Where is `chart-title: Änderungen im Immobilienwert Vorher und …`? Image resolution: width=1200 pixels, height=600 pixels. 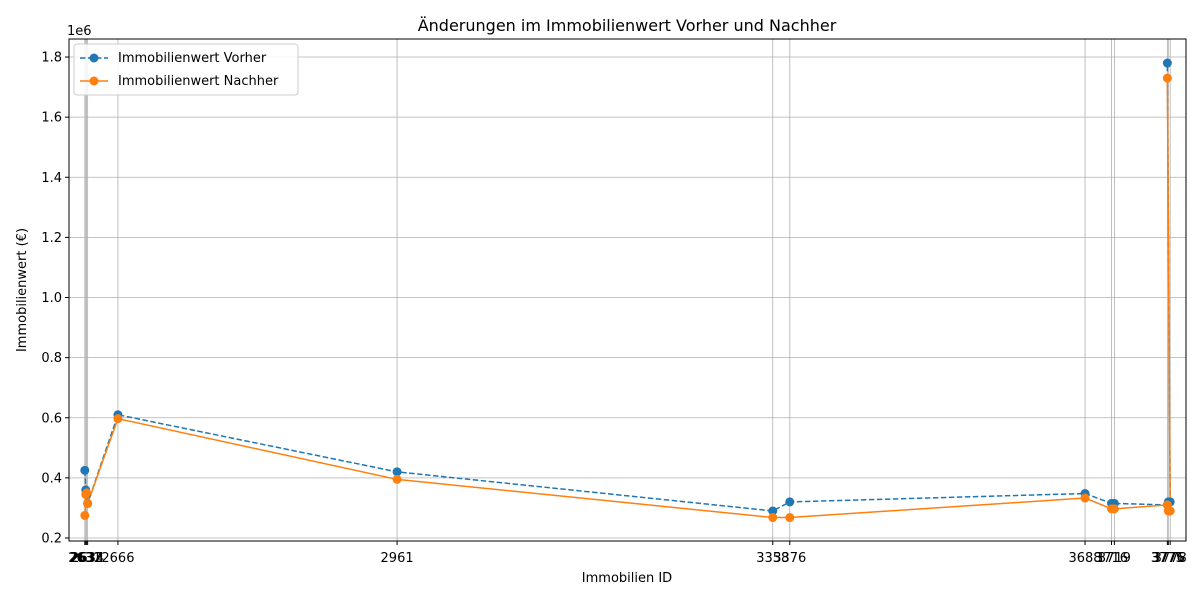
chart-title: Änderungen im Immobilienwert Vorher und … is located at coordinates (627, 25).